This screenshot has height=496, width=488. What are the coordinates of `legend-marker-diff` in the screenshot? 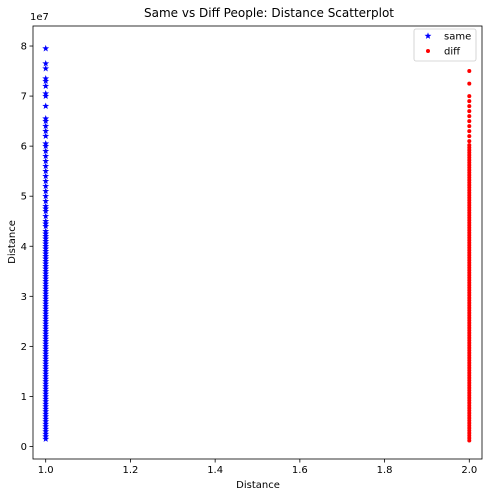 It's located at (428, 51).